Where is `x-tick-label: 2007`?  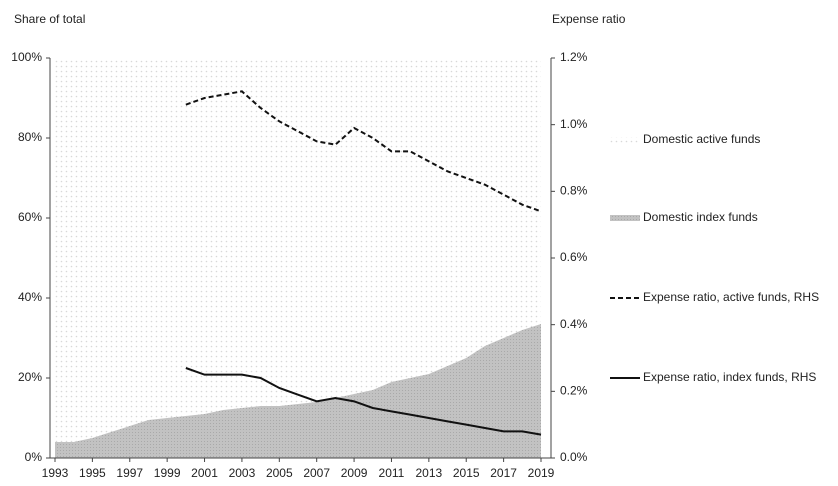 x-tick-label: 2007 is located at coordinates (316, 473).